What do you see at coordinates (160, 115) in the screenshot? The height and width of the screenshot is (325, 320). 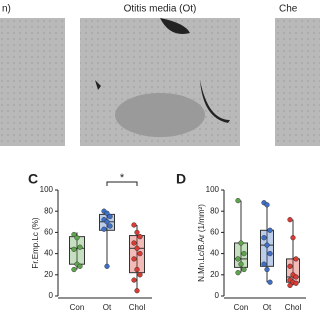 I see `micrograph-detail` at bounding box center [160, 115].